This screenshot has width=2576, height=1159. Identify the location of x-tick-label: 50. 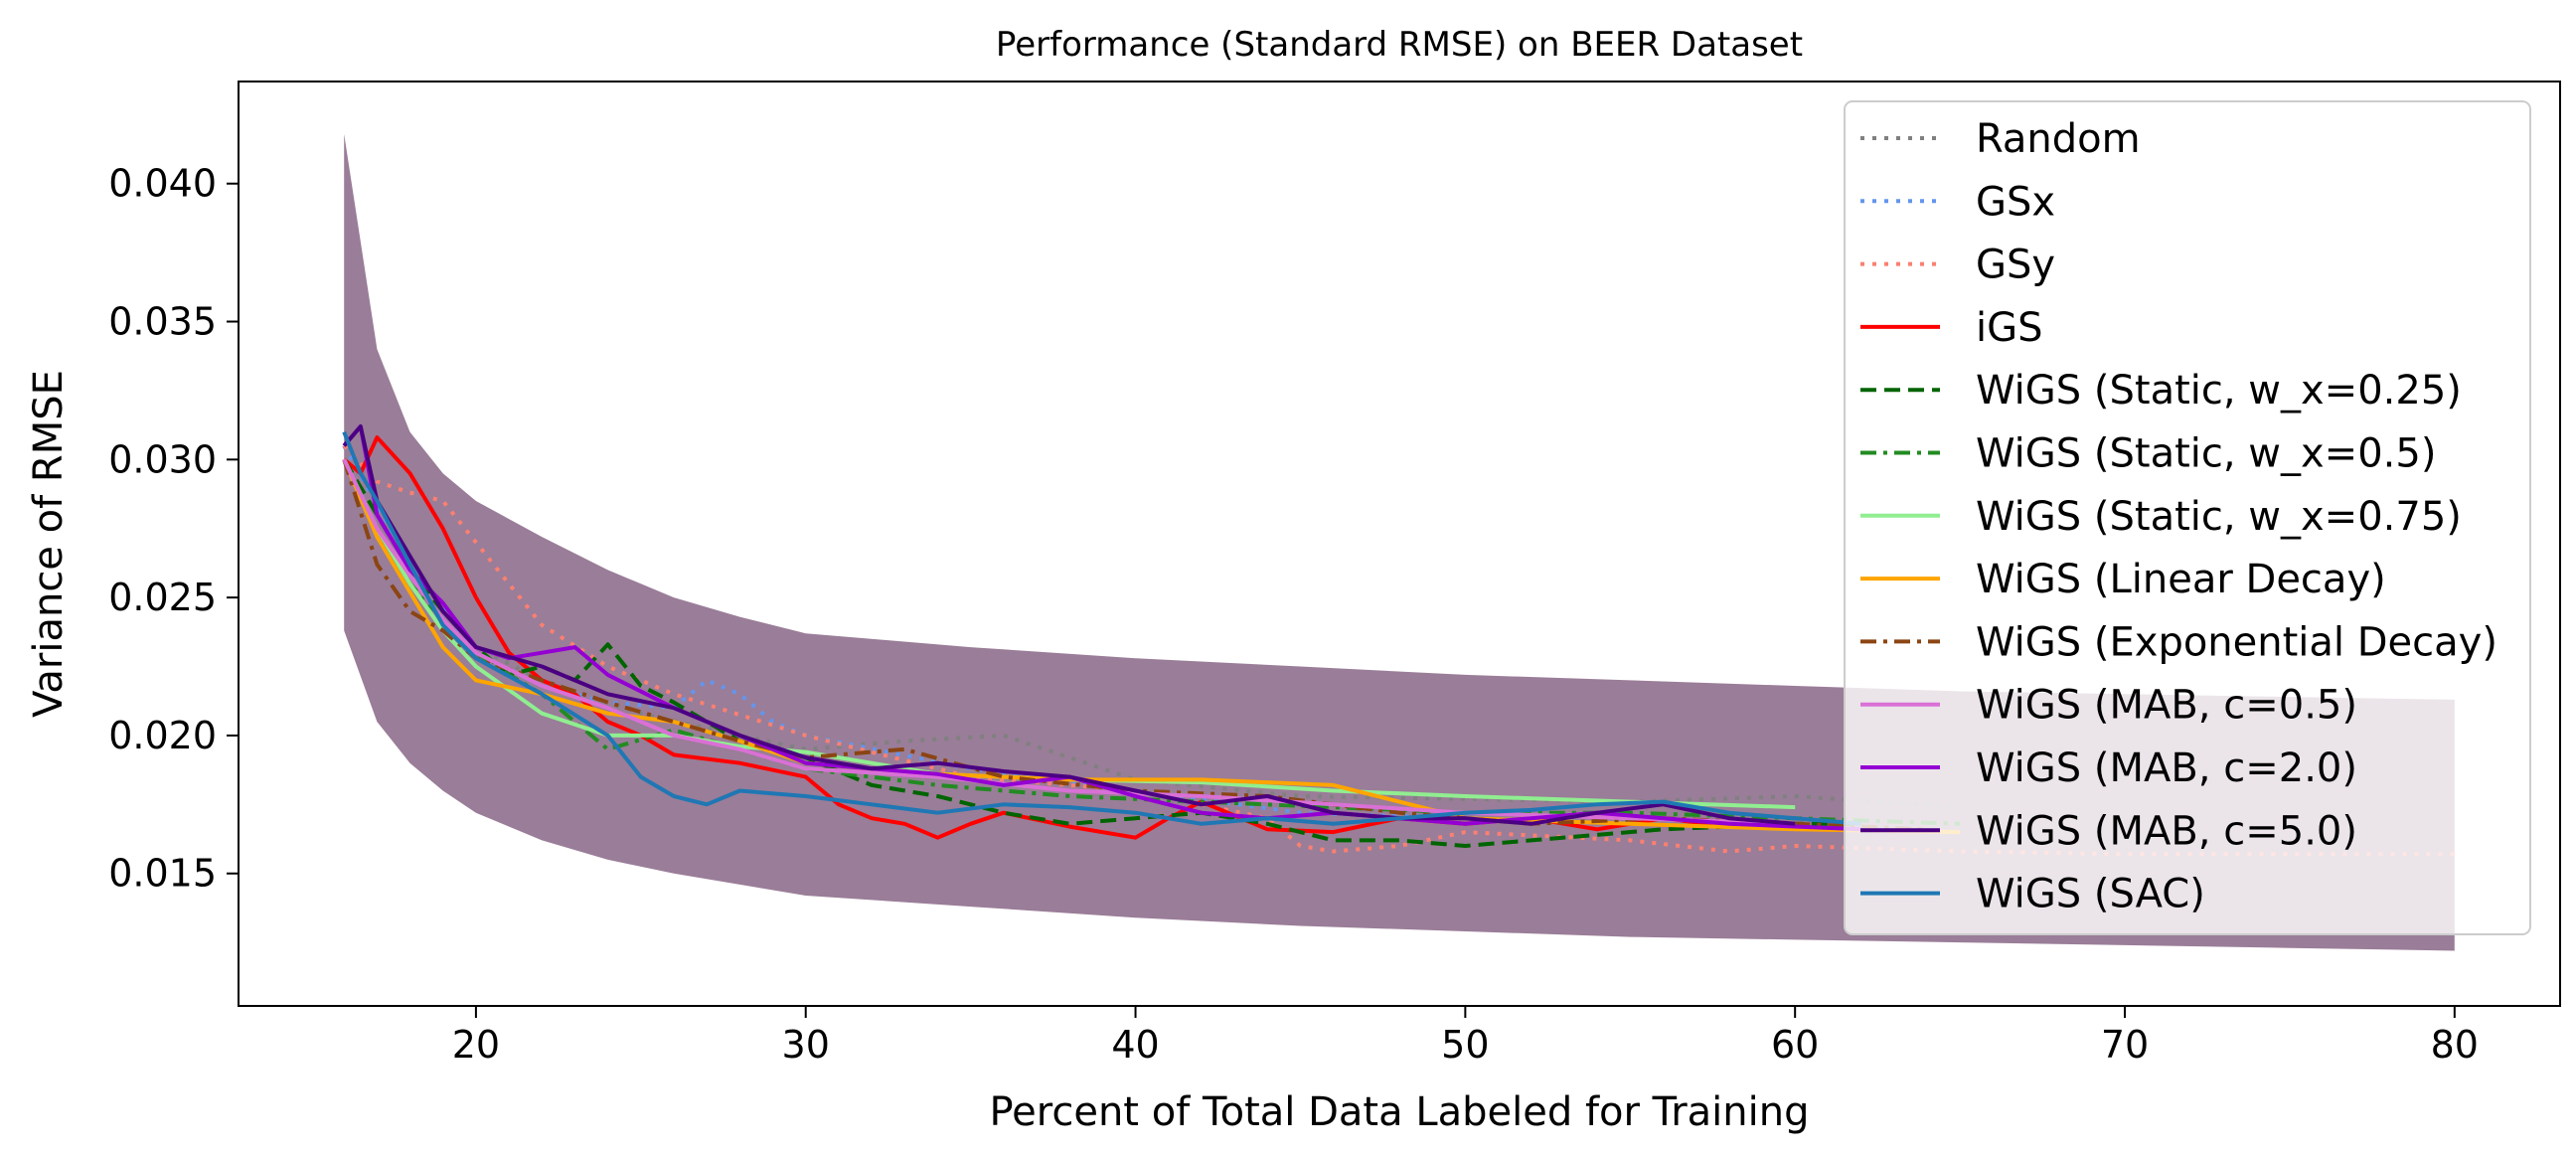
(1465, 1045).